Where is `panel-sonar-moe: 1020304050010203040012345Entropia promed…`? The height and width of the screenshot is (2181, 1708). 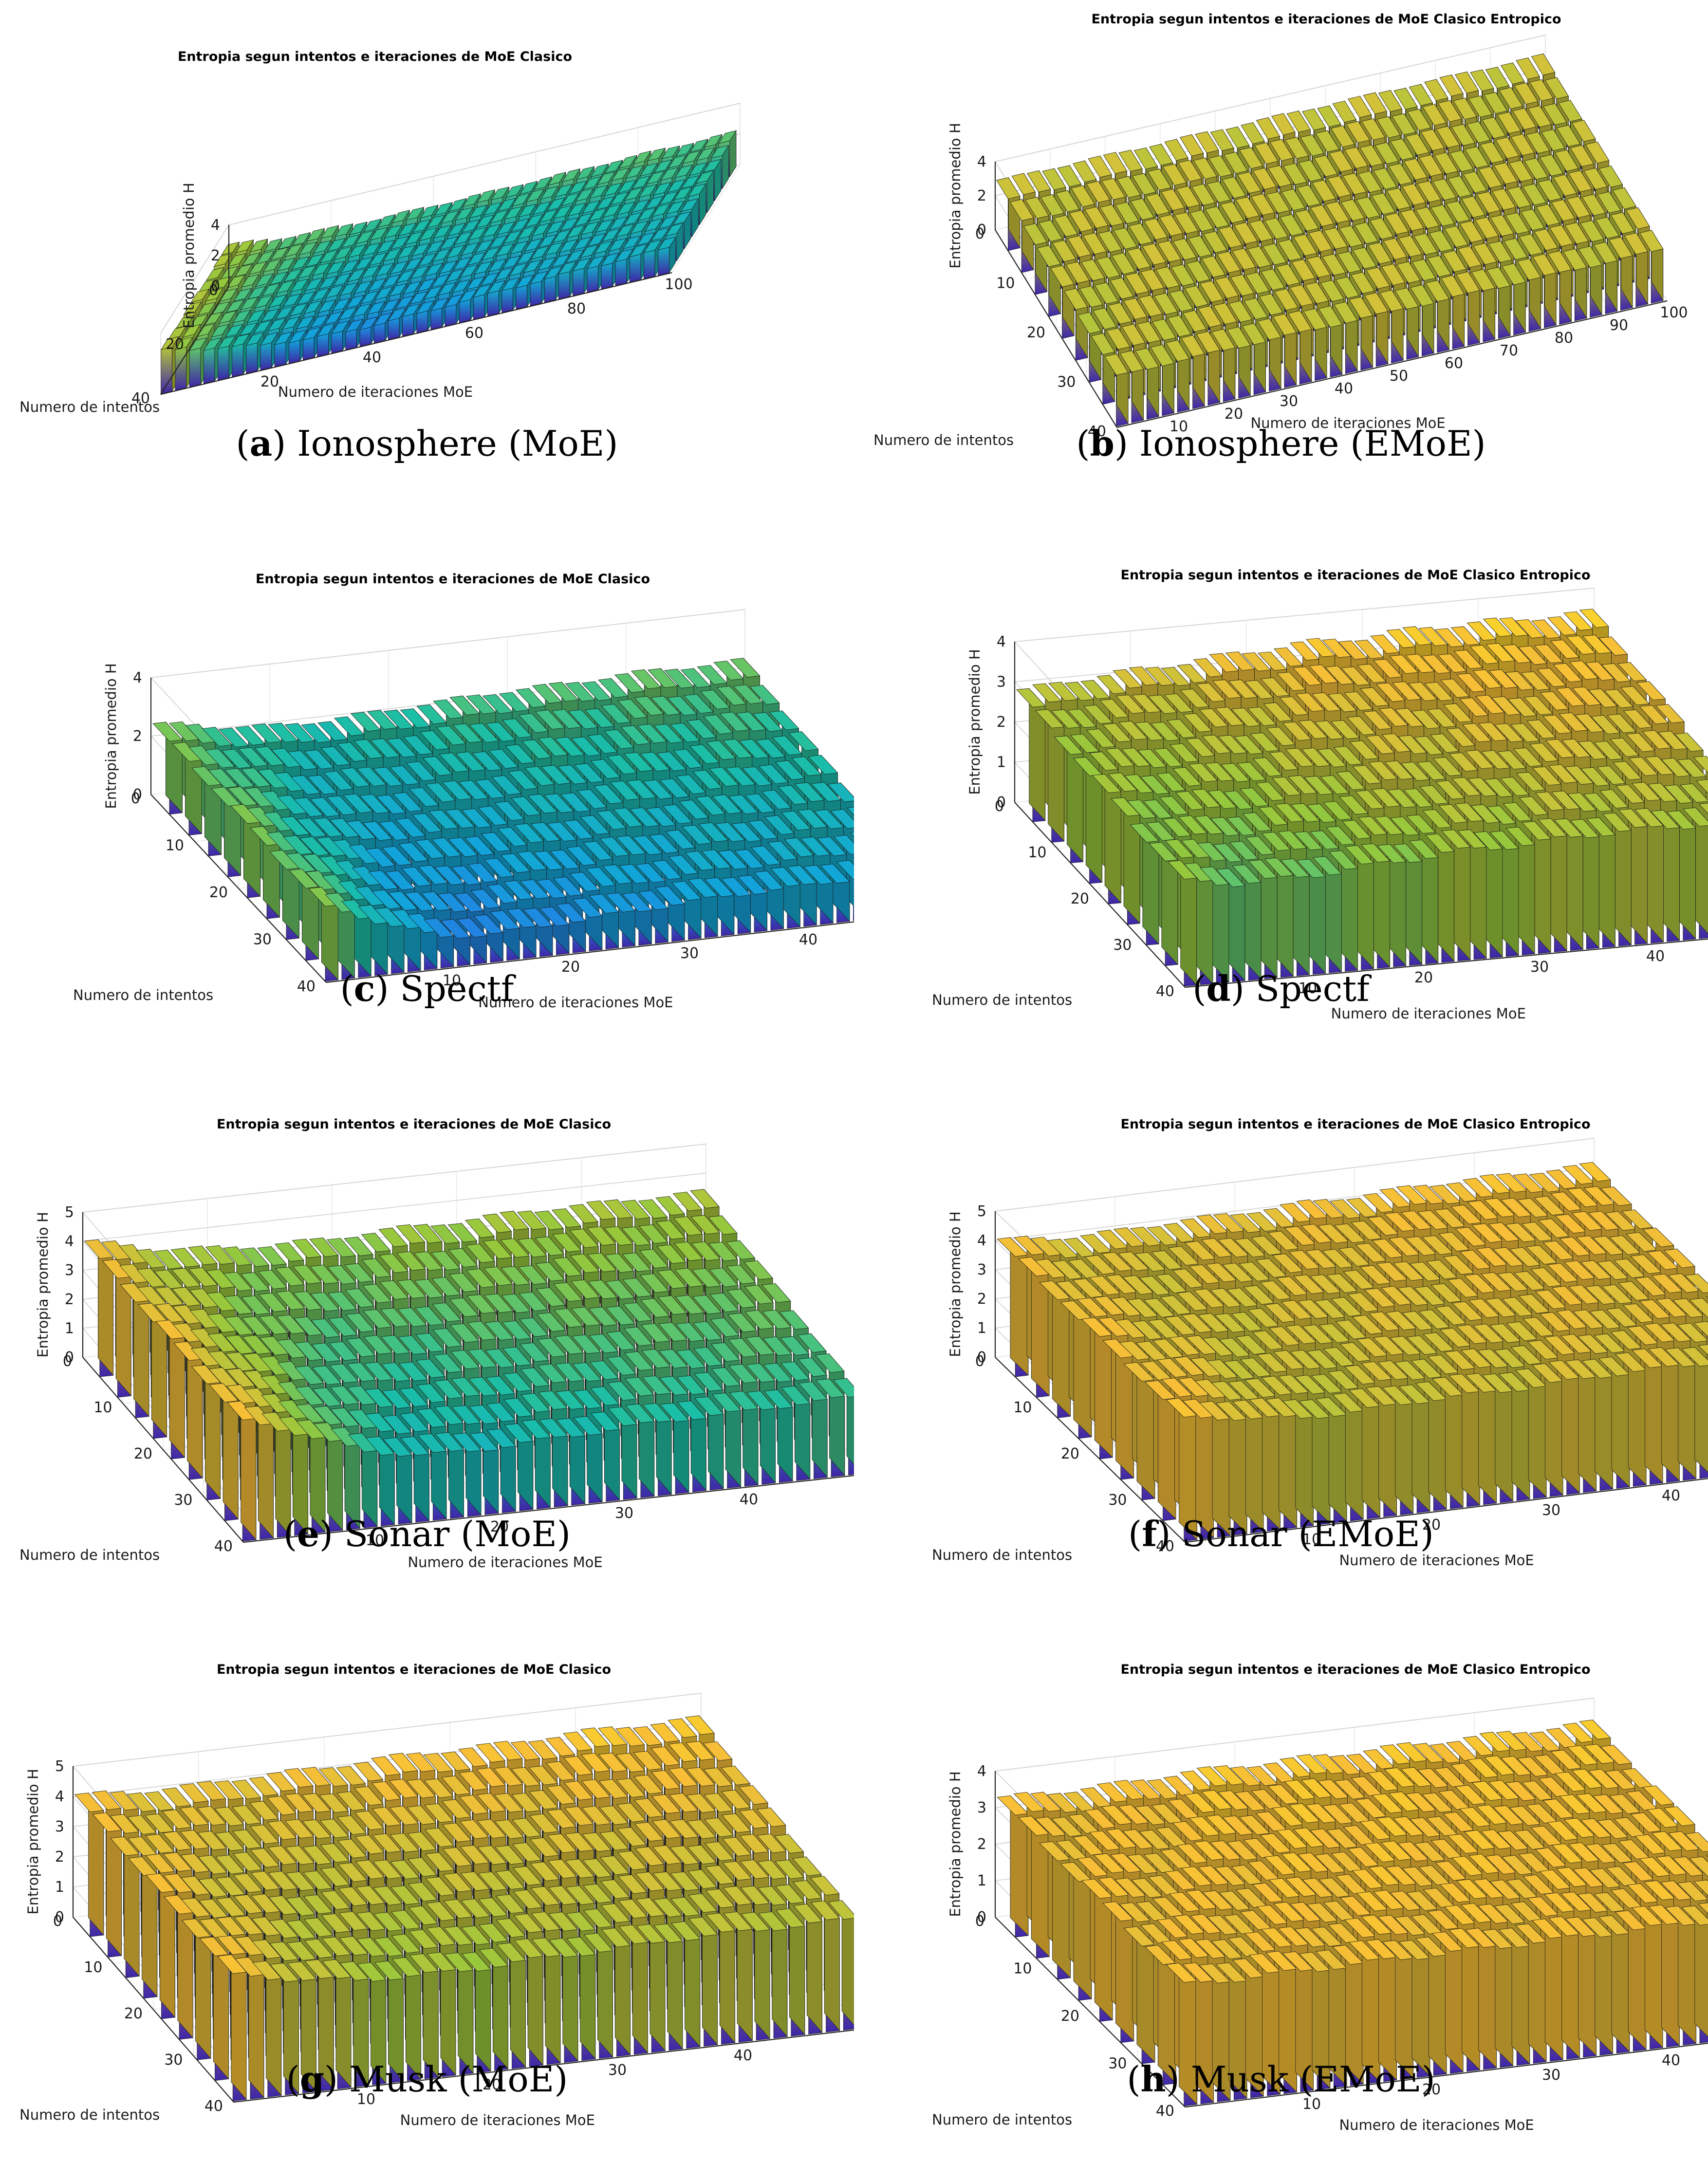
panel-sonar-moe: 1020304050010203040012345Entropia promed… is located at coordinates (427, 1363).